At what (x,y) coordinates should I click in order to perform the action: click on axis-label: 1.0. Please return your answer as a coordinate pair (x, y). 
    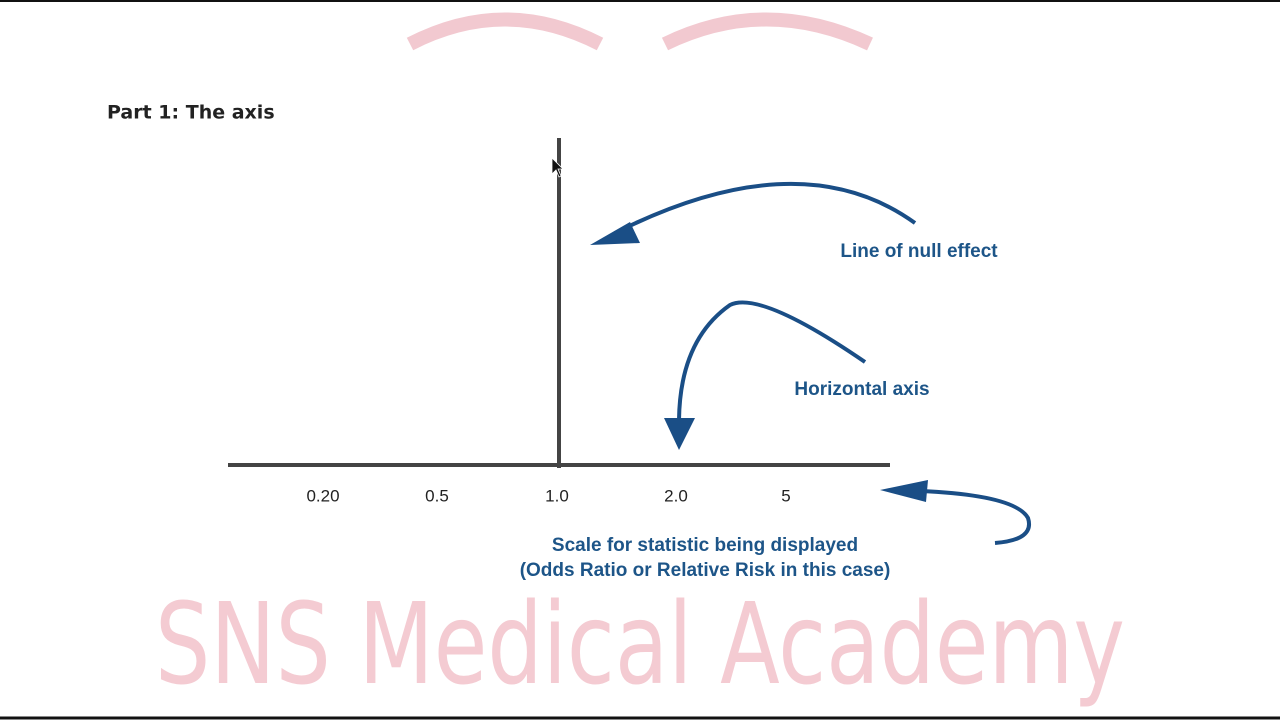
    Looking at the image, I should click on (557, 495).